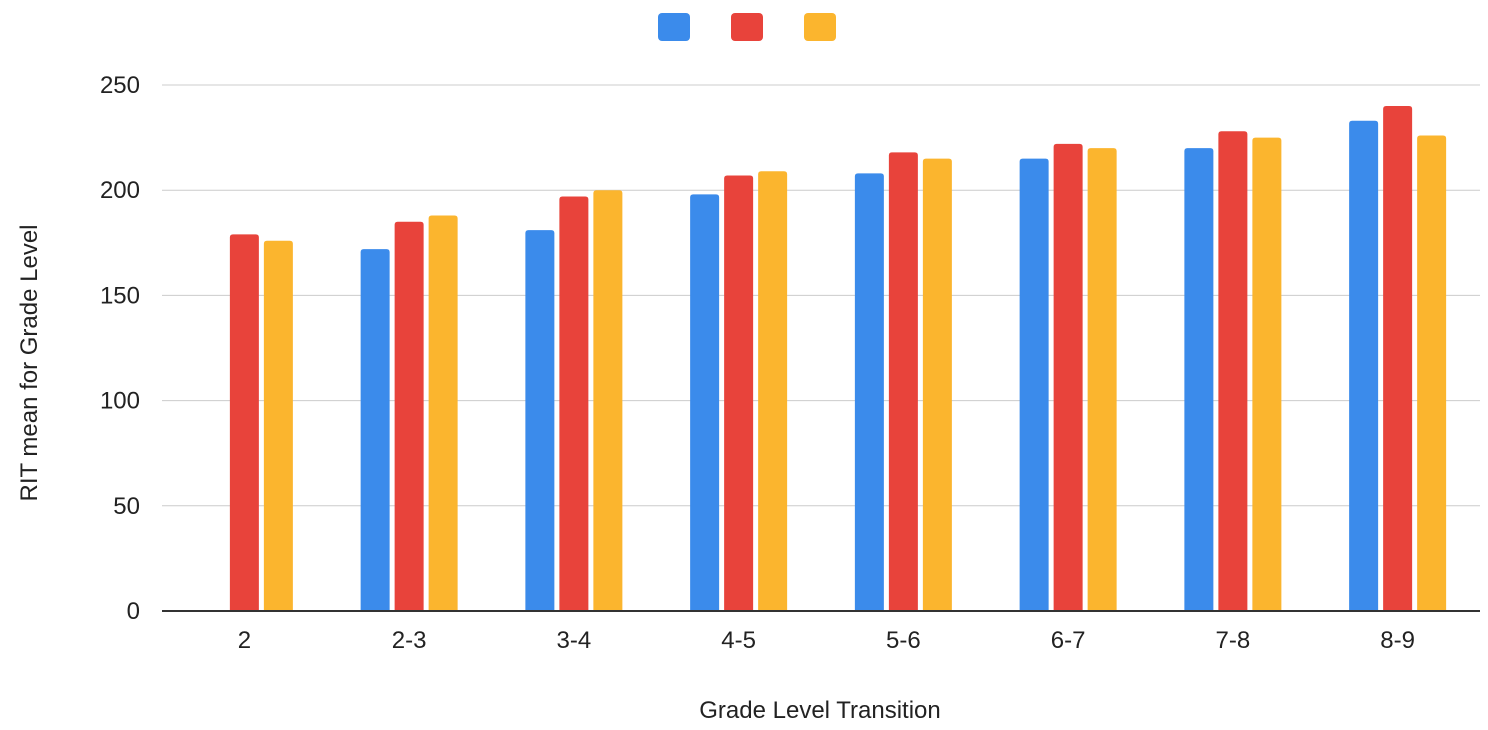 The width and height of the screenshot is (1488, 730). What do you see at coordinates (120, 348) in the screenshot?
I see `y-axis-ticks: 0 50 100 150 200 250` at bounding box center [120, 348].